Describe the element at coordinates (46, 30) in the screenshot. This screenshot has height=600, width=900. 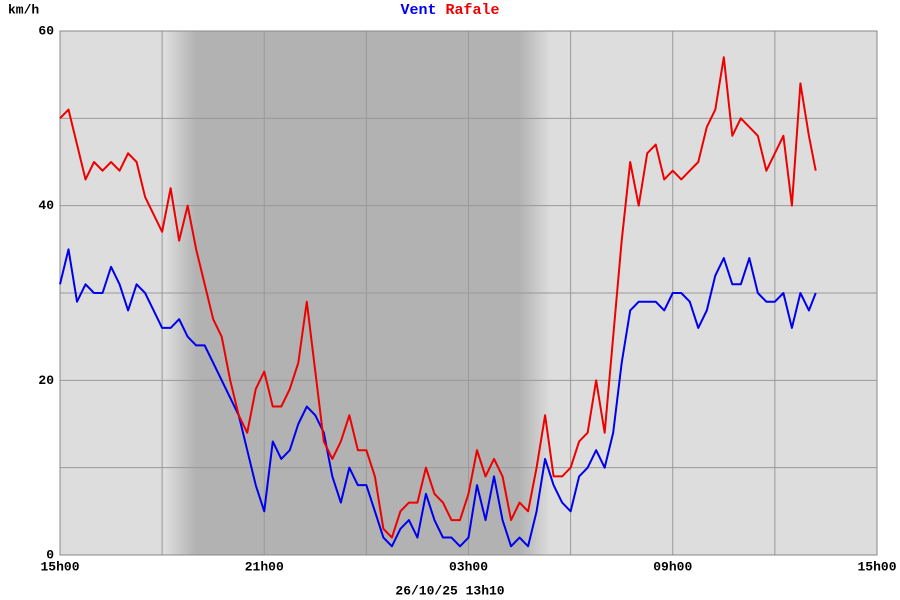
I see `y-tick-label: 60` at that location.